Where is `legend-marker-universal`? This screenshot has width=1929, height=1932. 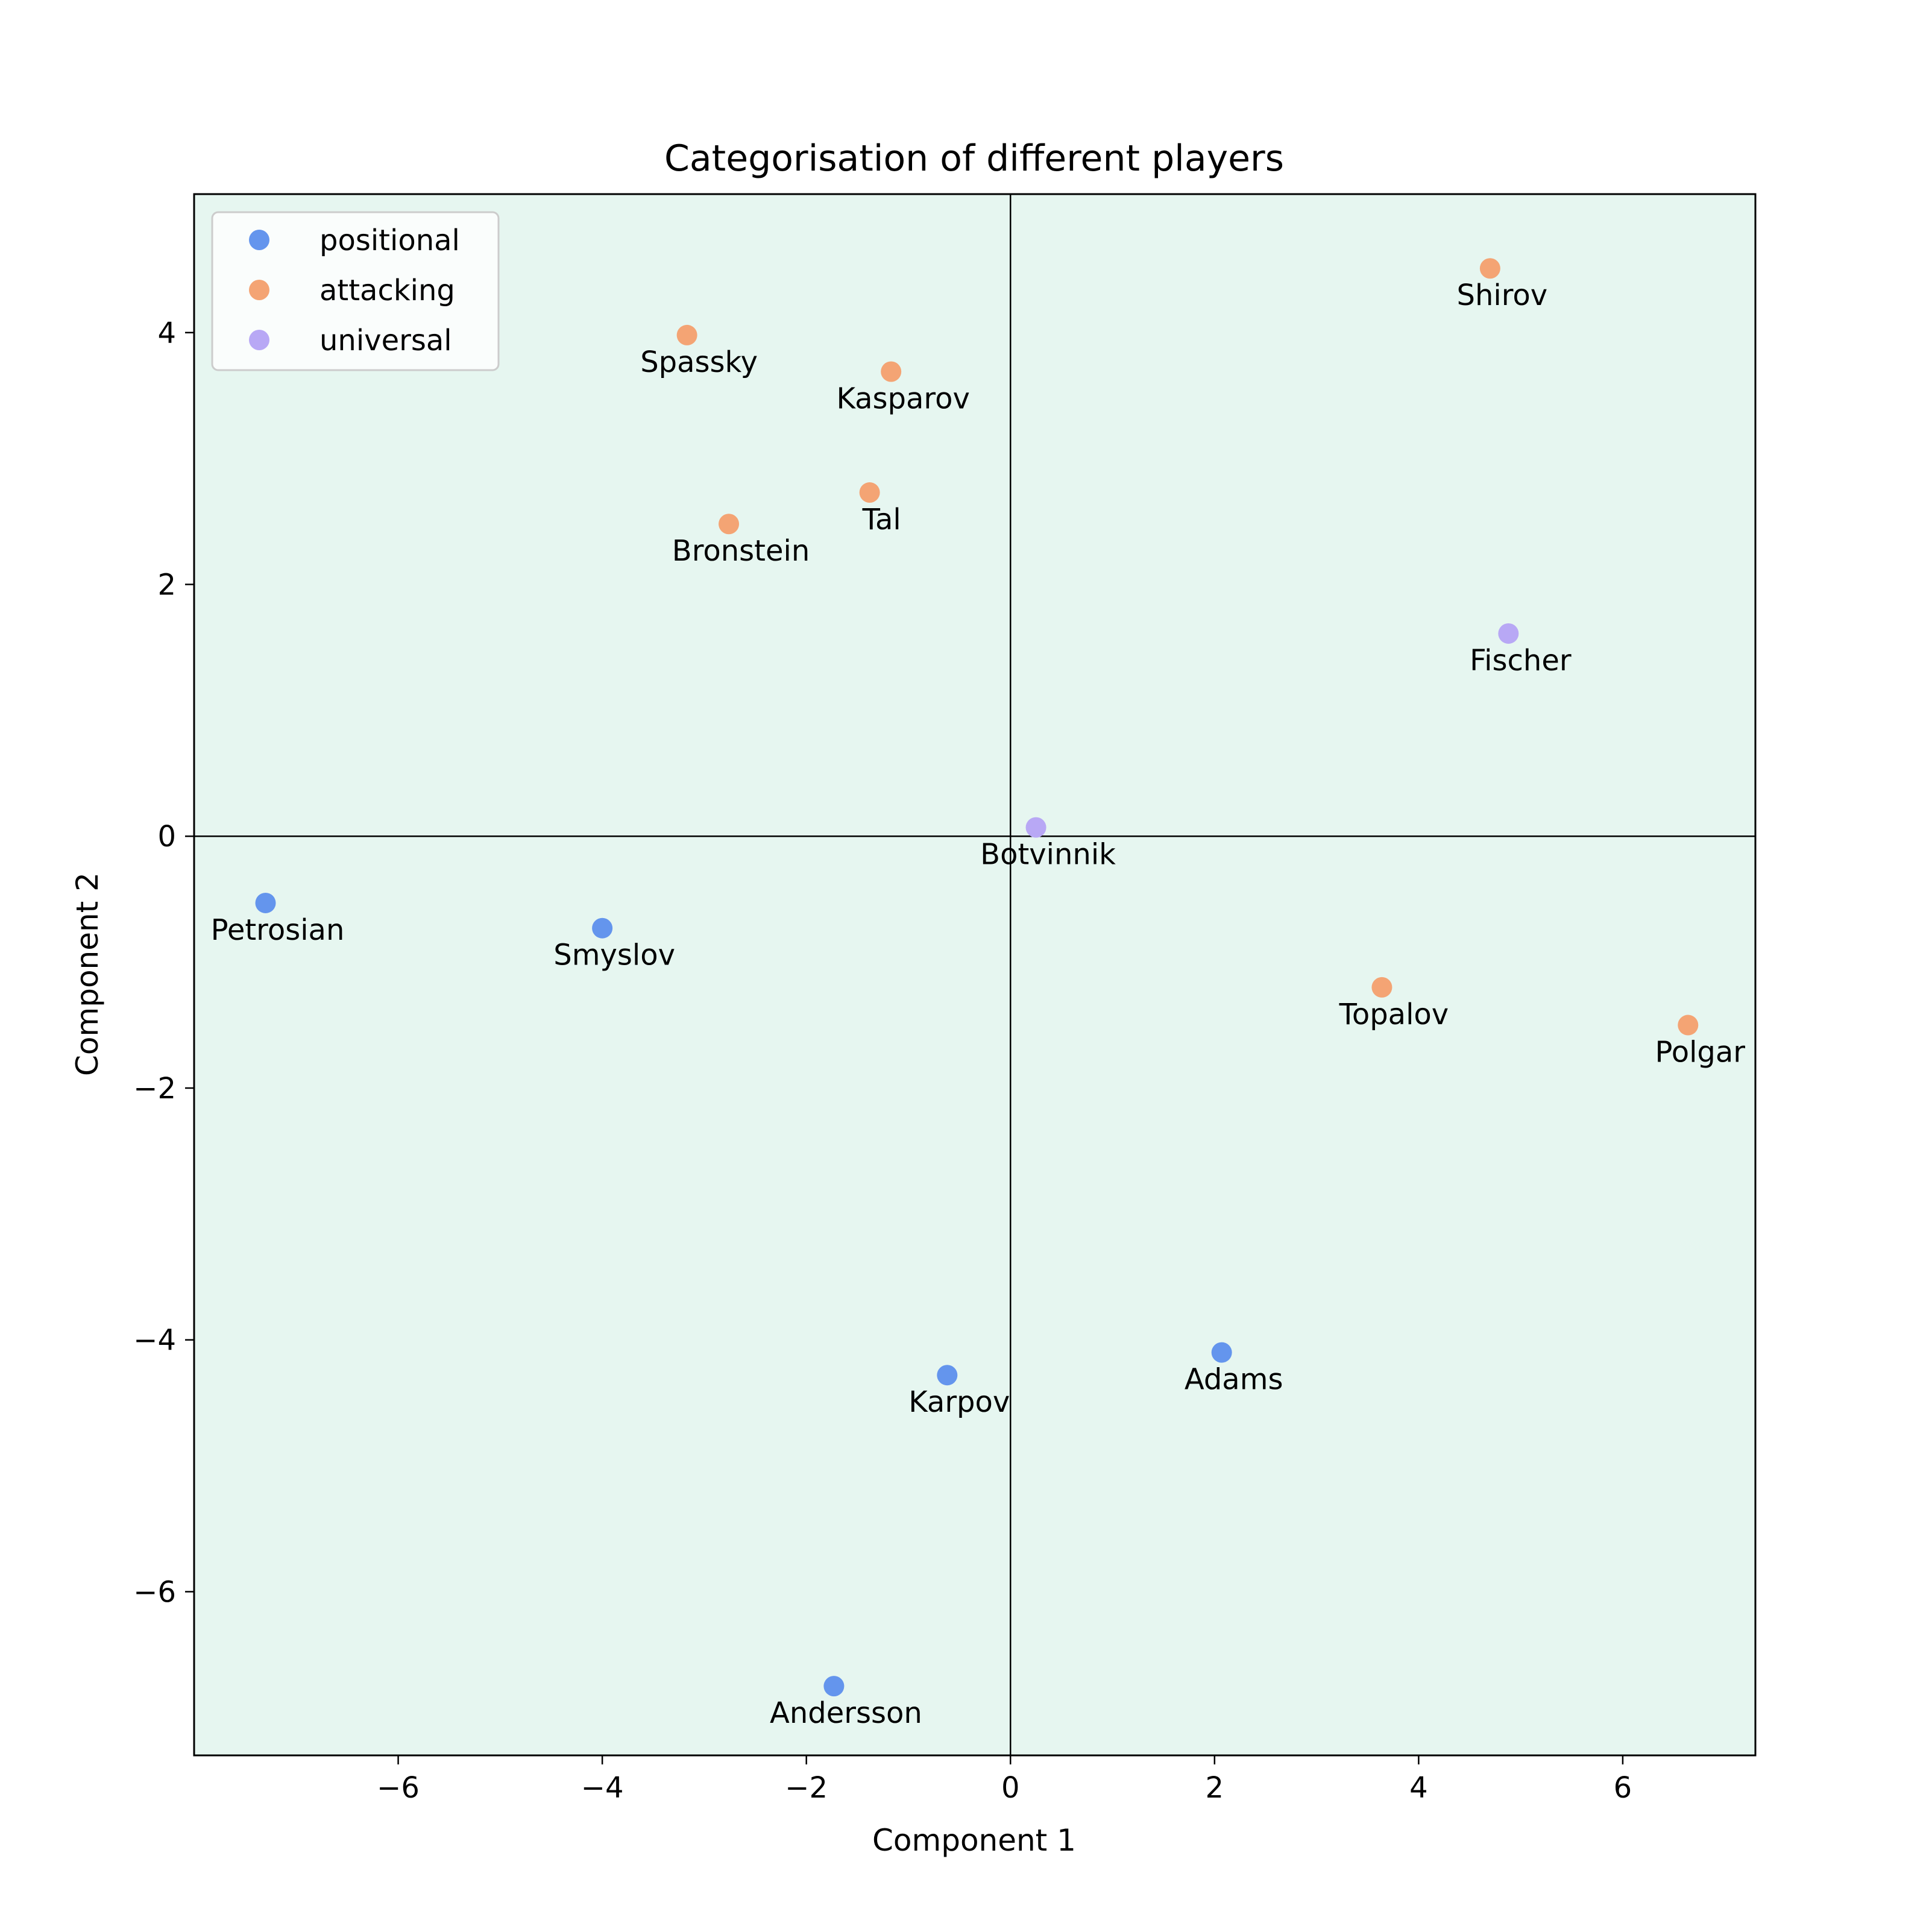
legend-marker-universal is located at coordinates (259, 340).